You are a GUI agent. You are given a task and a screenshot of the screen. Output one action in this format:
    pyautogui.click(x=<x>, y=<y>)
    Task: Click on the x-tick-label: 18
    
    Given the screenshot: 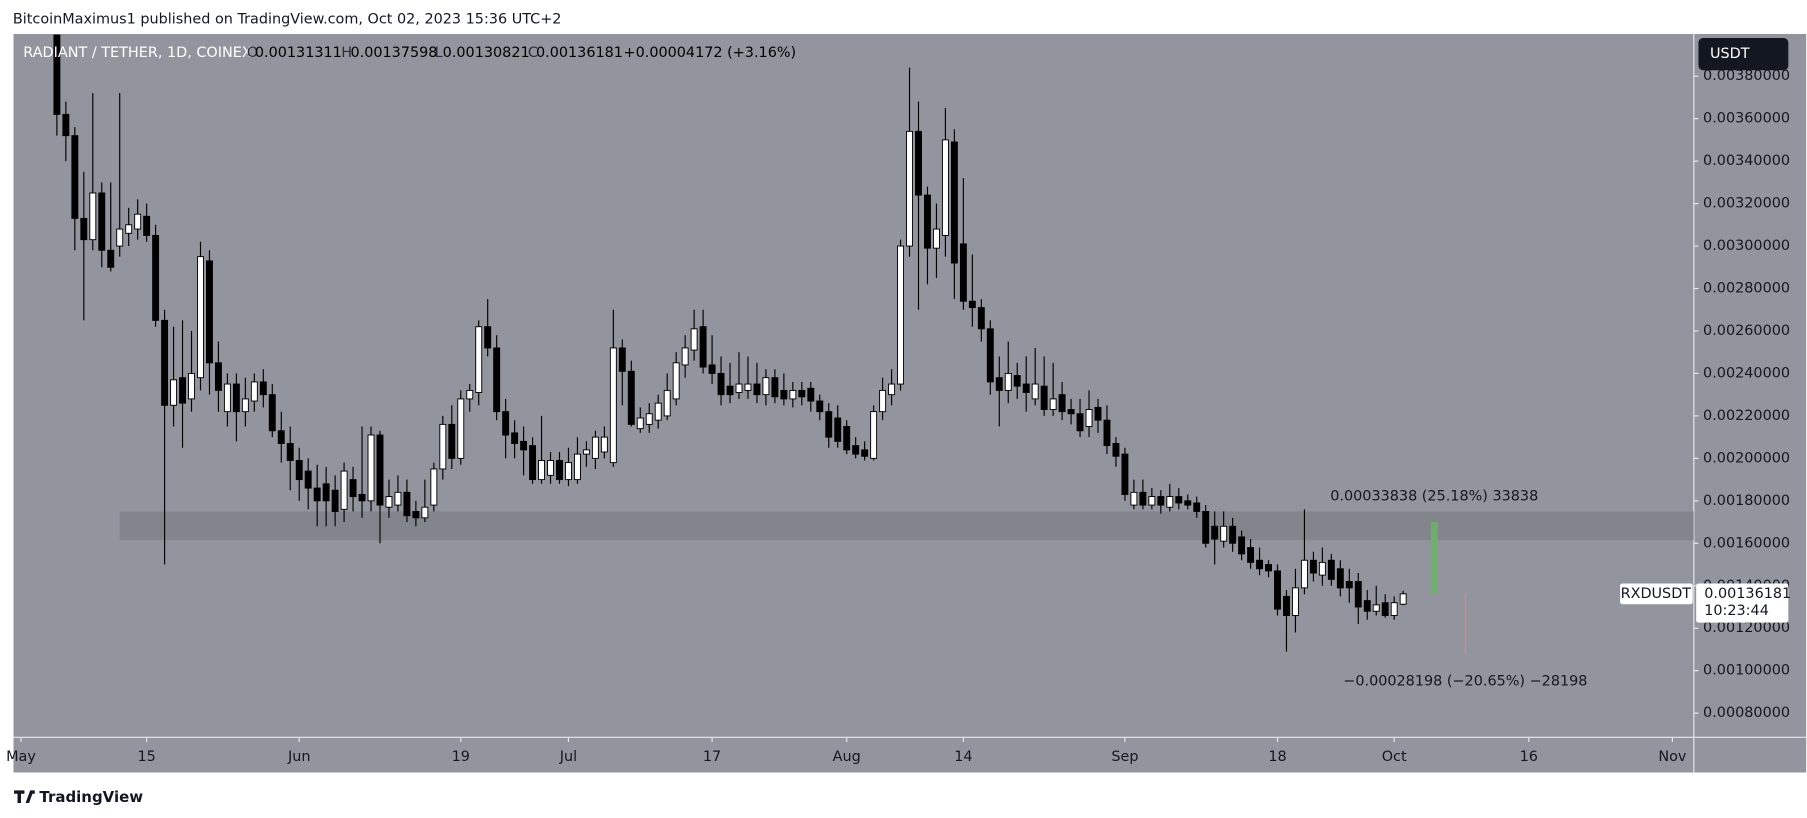 What is the action you would take?
    pyautogui.click(x=1277, y=757)
    